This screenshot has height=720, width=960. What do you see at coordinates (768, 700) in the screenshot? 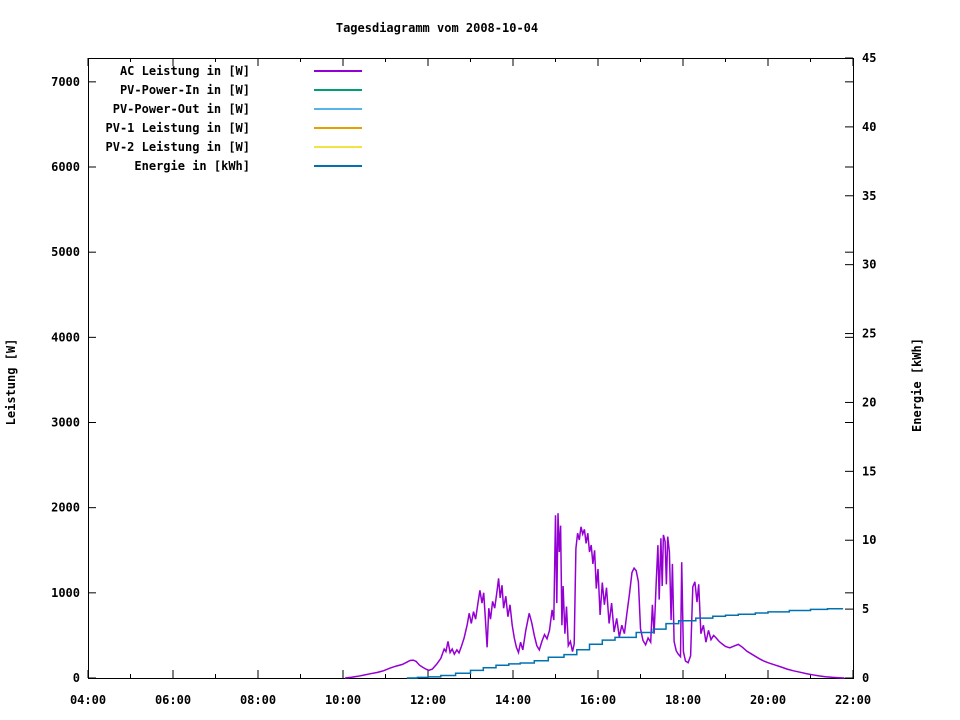
I see `x-tick-label: 20:00` at bounding box center [768, 700].